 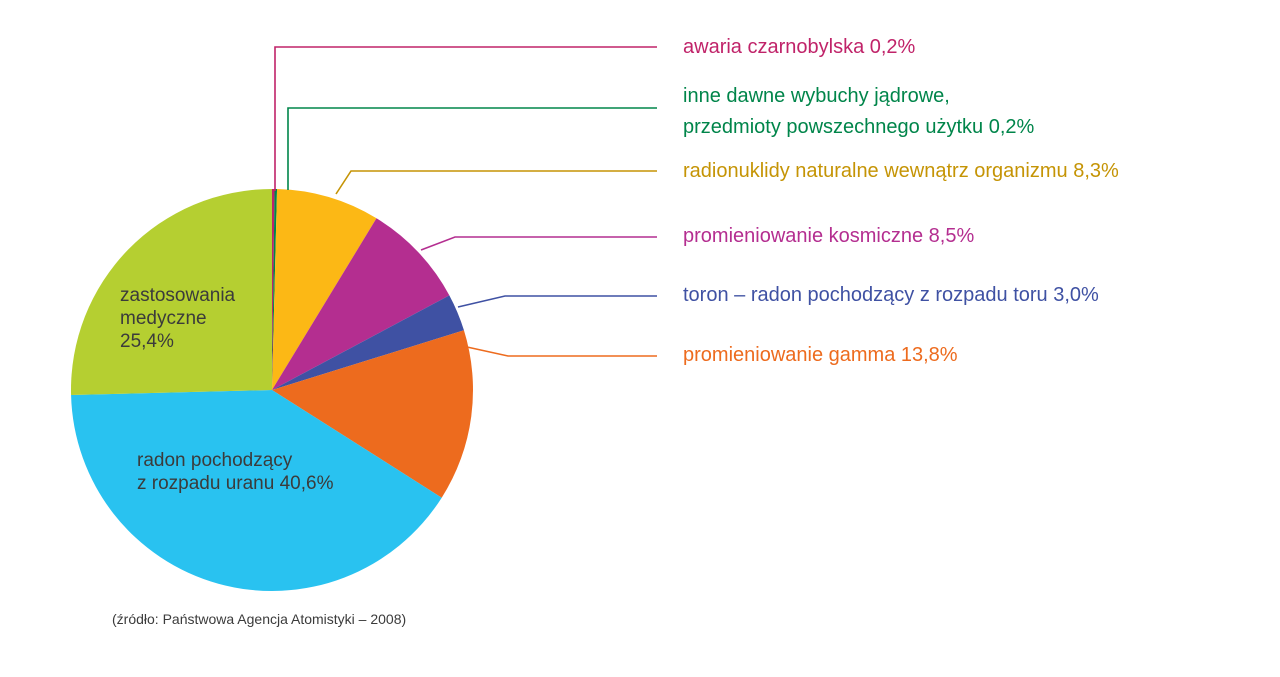 I want to click on pie-slice-radon-from-uranium, so click(x=256, y=491).